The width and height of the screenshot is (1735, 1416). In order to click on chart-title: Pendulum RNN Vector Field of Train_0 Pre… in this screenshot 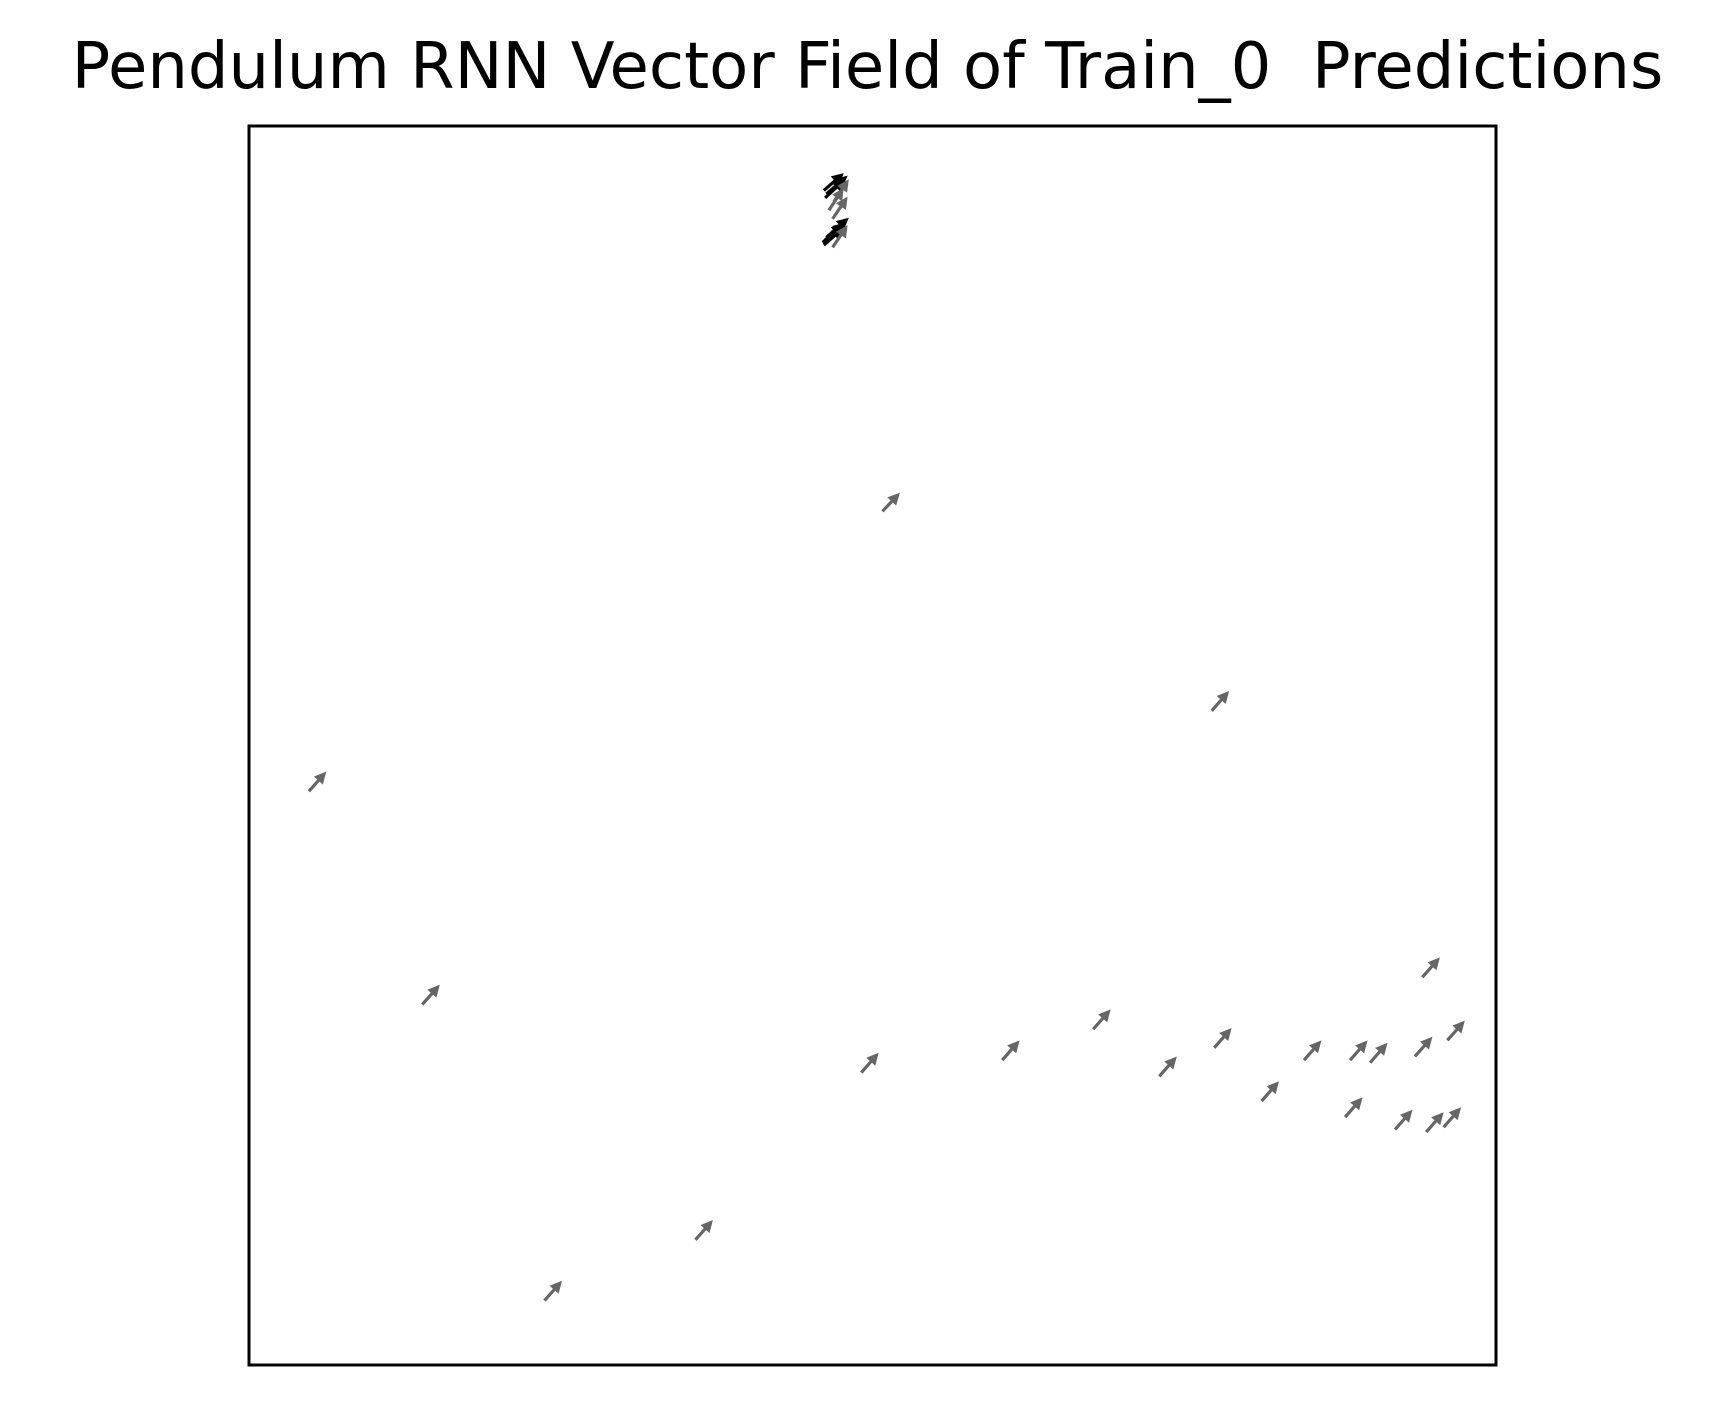, I will do `click(867, 67)`.